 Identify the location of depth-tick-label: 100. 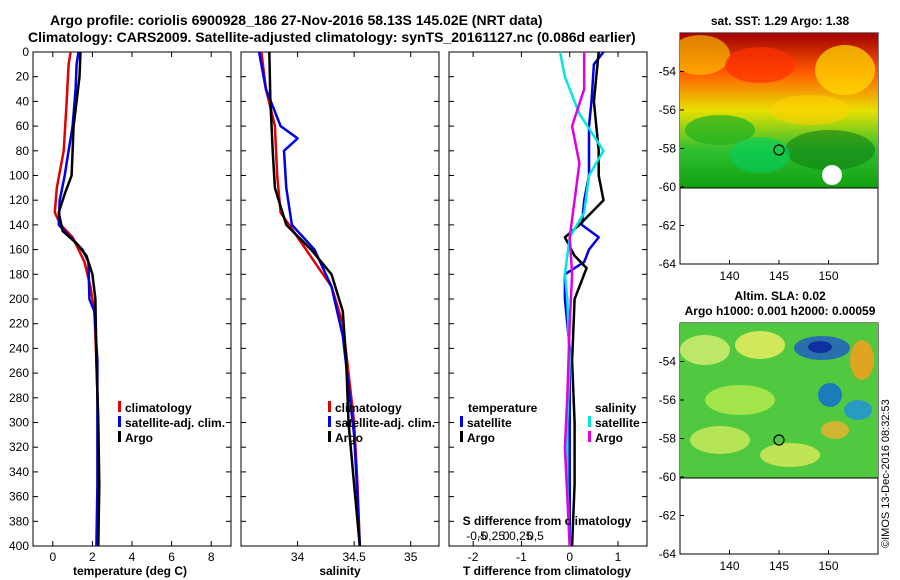
(19, 176).